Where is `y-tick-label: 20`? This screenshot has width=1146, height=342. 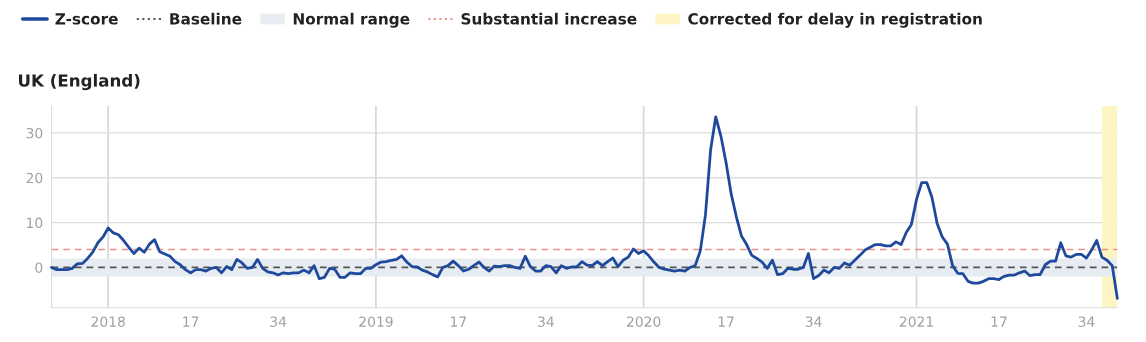
y-tick-label: 20 is located at coordinates (34, 178).